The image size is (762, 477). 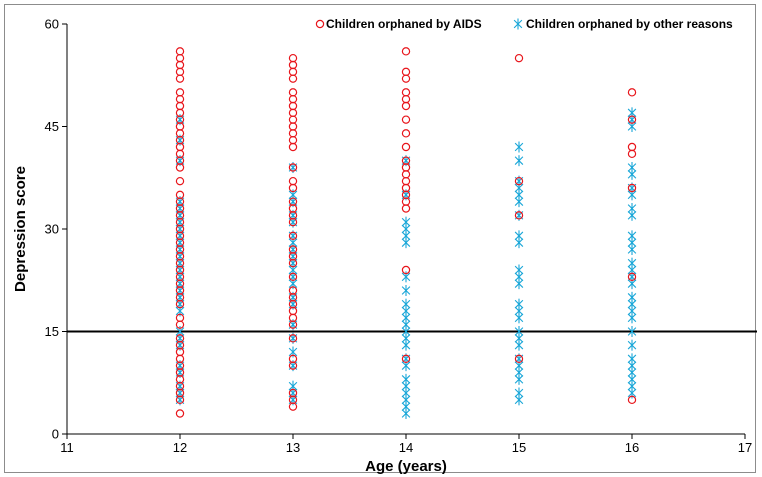 I want to click on y-tick-label: 30, so click(x=52, y=229).